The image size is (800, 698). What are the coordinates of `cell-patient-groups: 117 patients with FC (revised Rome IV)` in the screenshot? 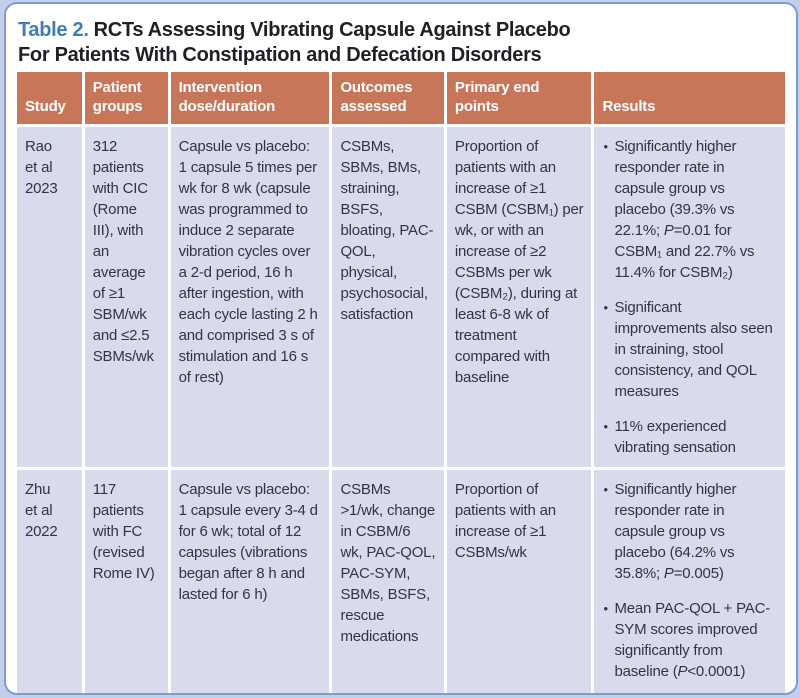 It's located at (126, 581).